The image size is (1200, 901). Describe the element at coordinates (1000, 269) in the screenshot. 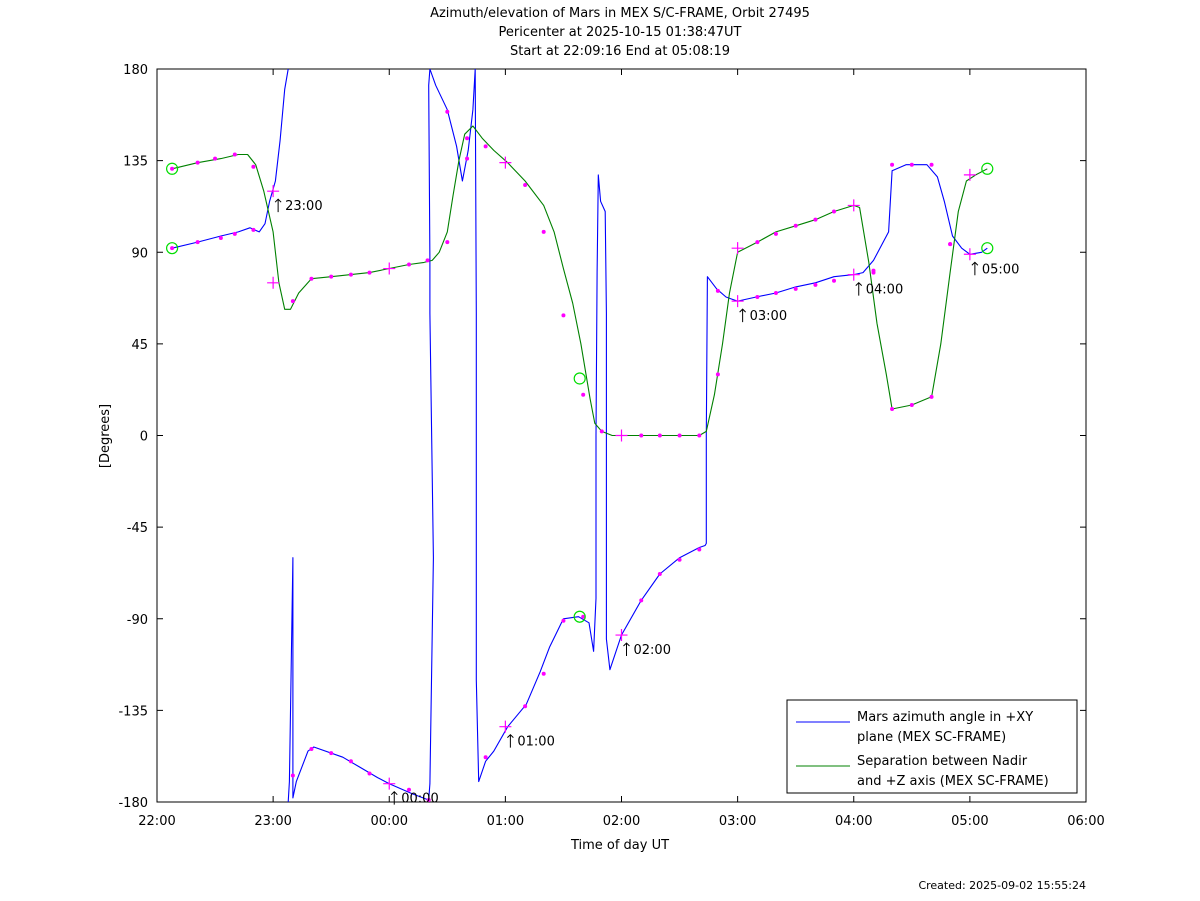

I see `hour-annotation-label: 05:00` at that location.